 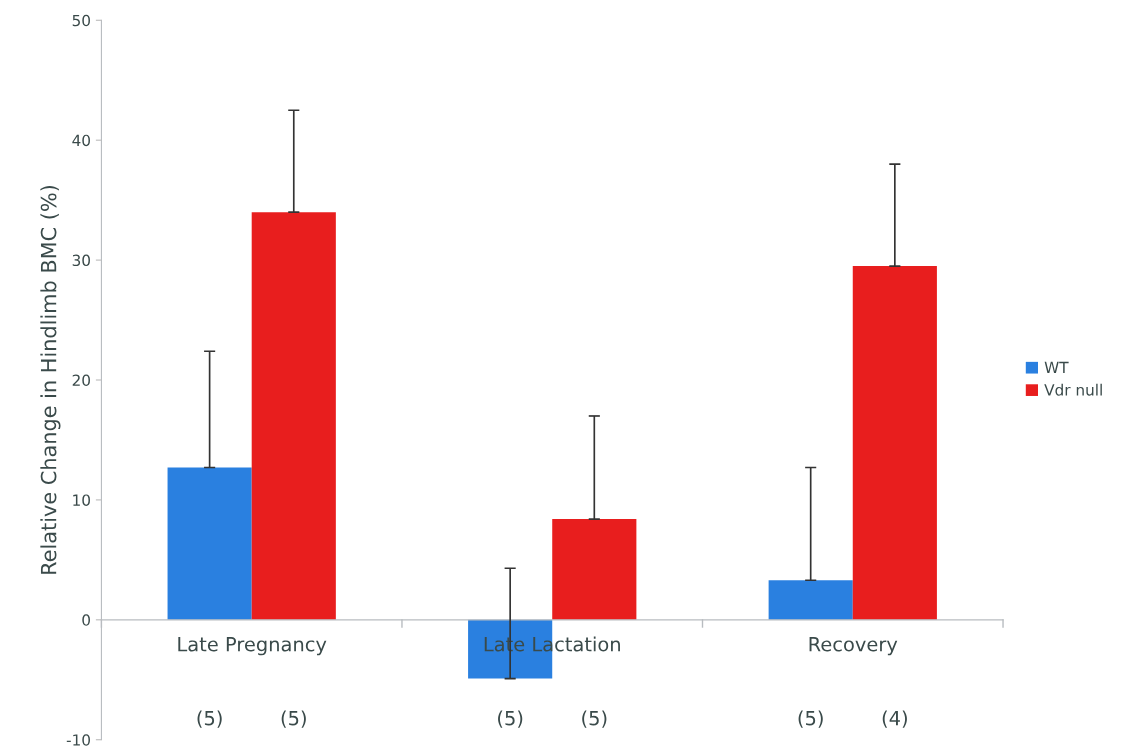 I want to click on y-tick-label: 30, so click(x=81, y=260).